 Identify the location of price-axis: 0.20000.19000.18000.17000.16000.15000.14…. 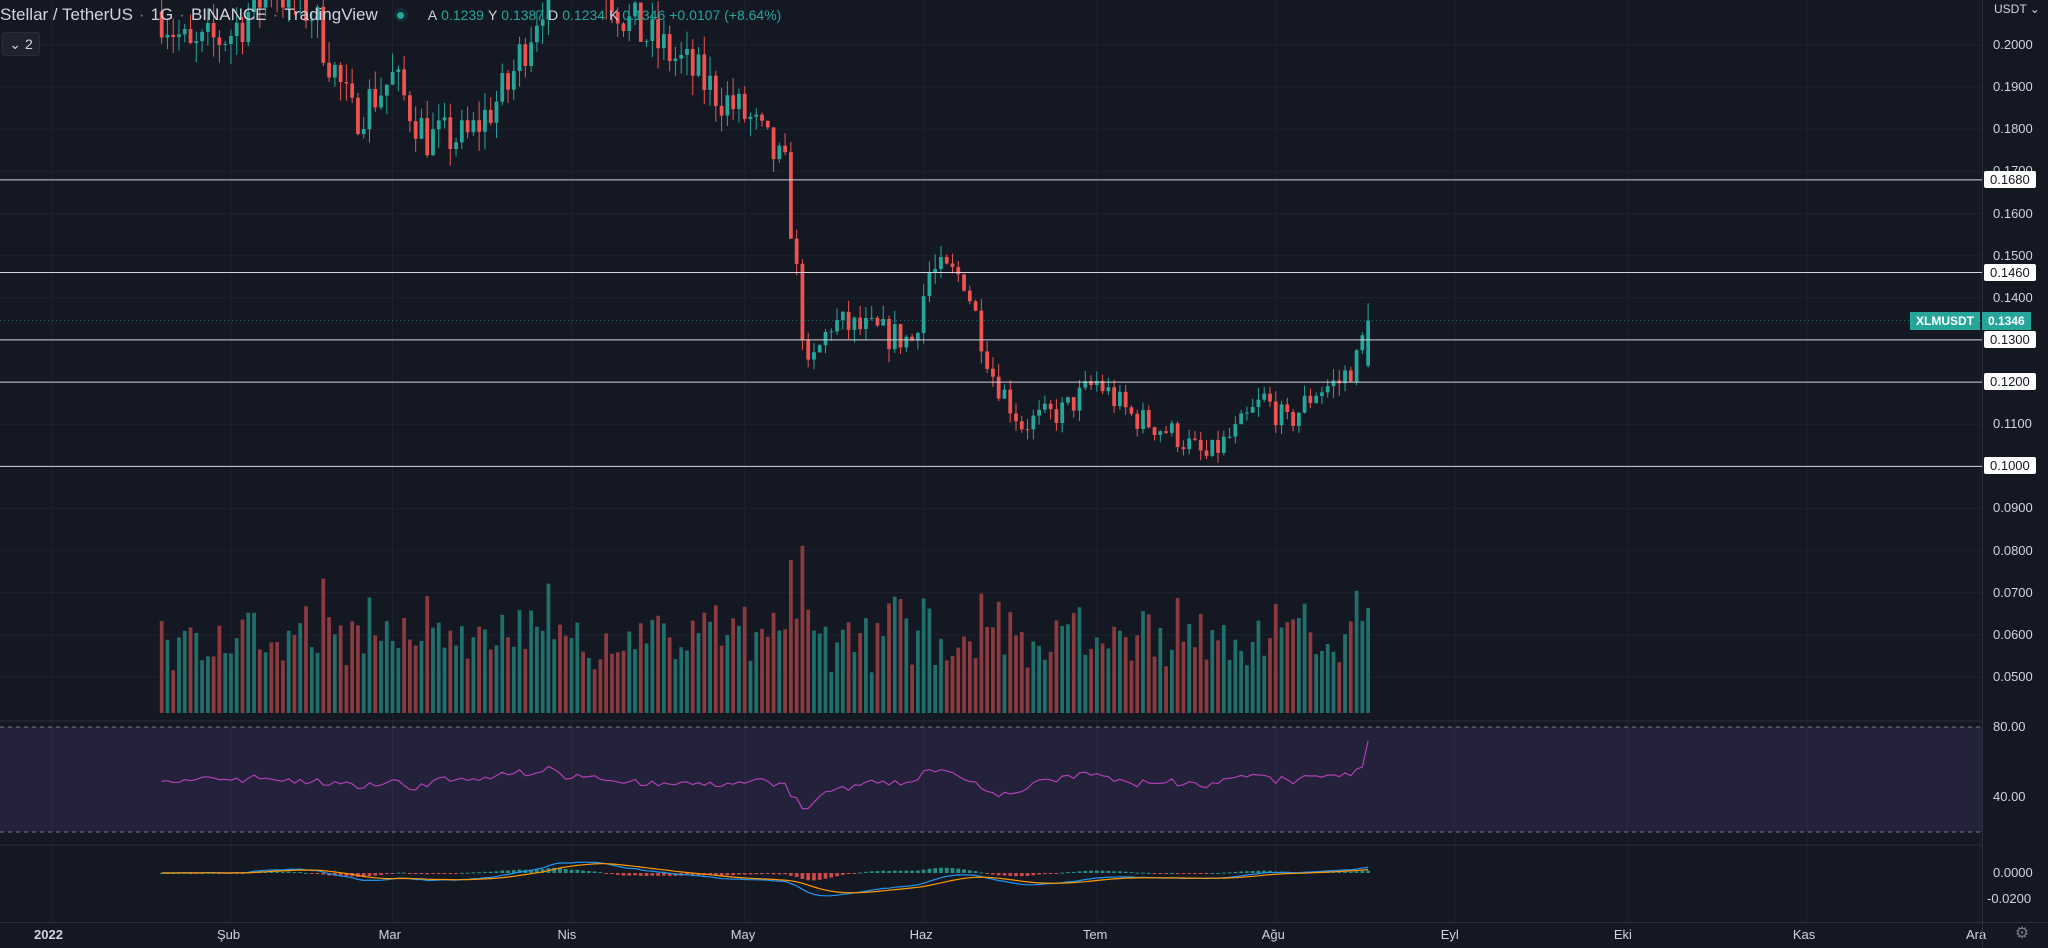
(2015, 461).